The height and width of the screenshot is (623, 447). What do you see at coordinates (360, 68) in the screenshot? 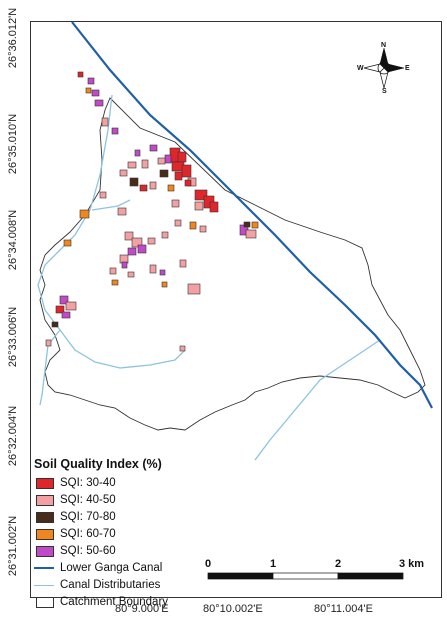
I see `west-label: W` at bounding box center [360, 68].